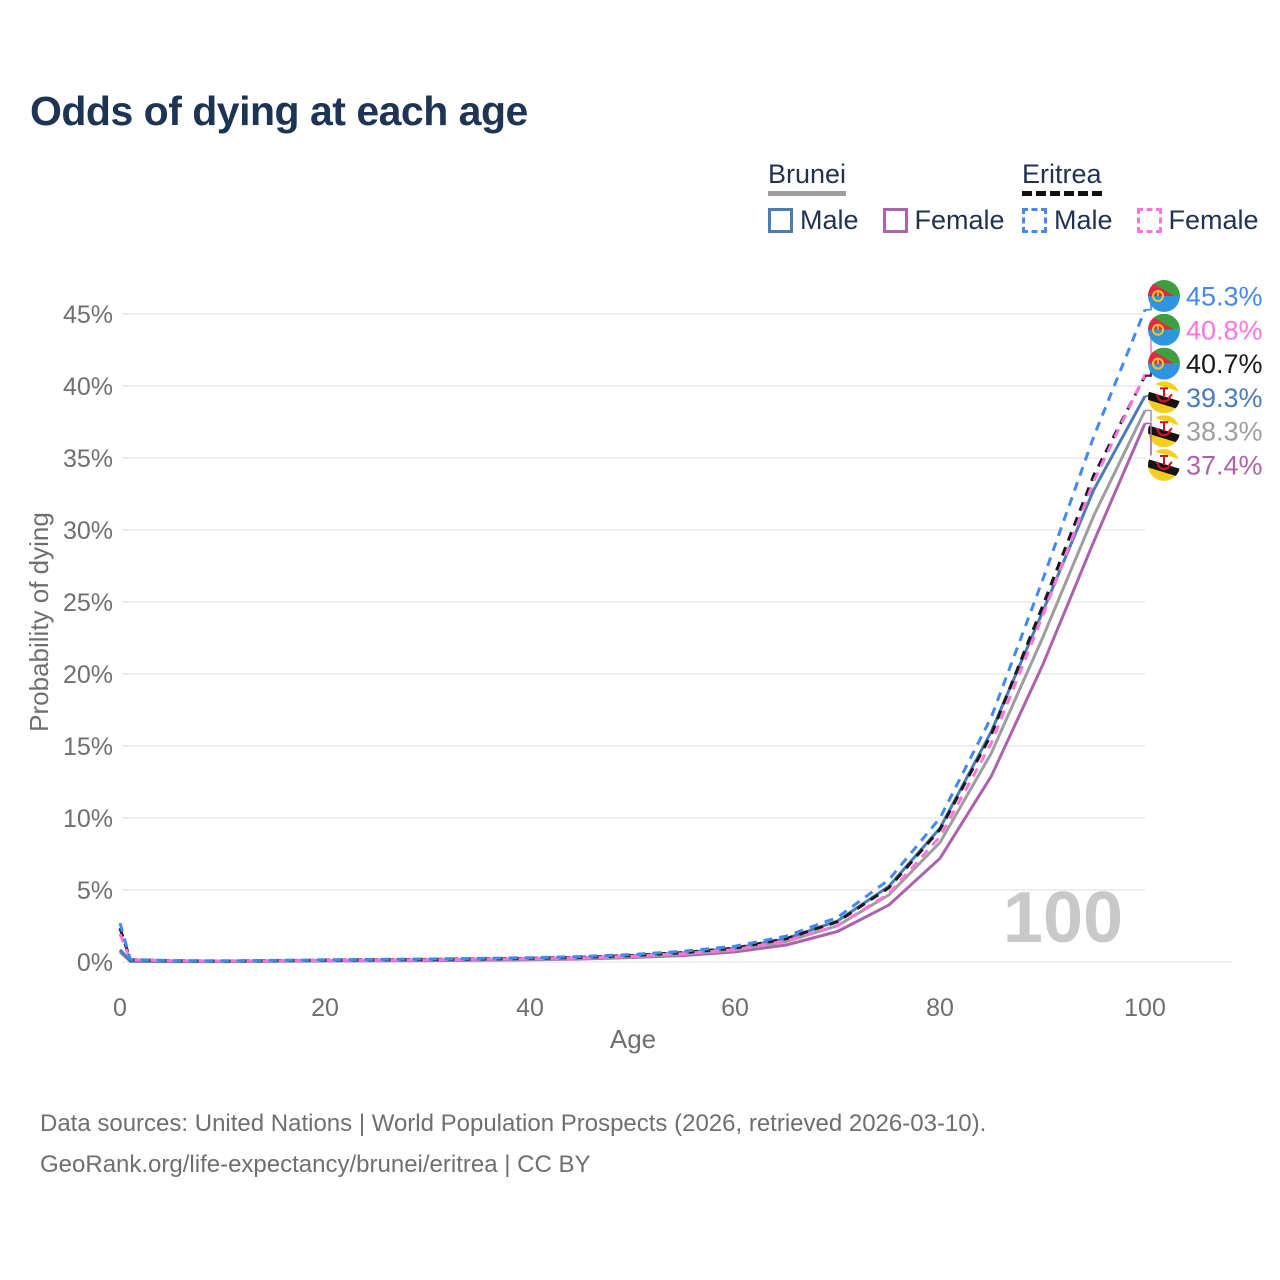 The height and width of the screenshot is (1280, 1280). I want to click on svg-text: 45%, so click(88, 315).